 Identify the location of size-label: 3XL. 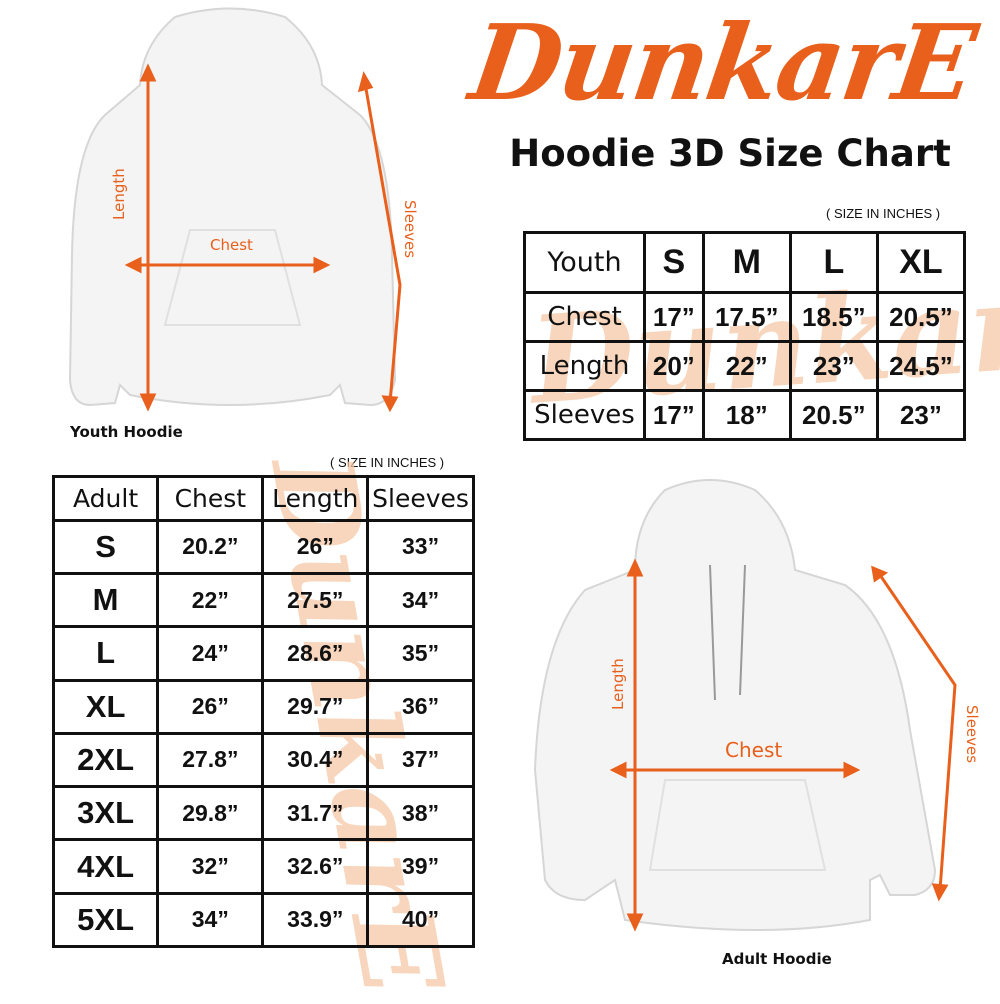
(105, 813).